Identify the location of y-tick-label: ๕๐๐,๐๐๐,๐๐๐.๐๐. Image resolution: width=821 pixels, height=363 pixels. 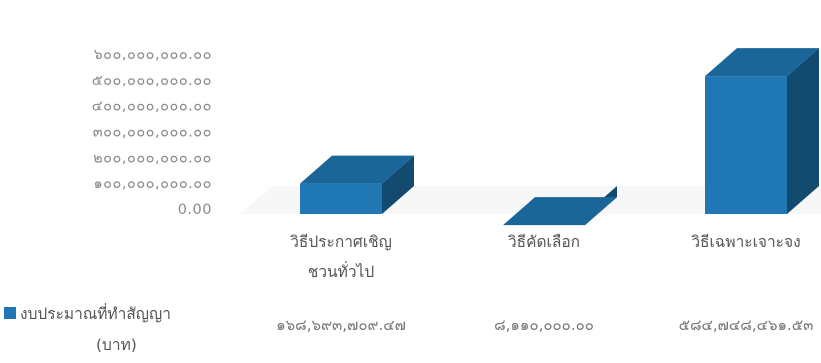
(152, 81).